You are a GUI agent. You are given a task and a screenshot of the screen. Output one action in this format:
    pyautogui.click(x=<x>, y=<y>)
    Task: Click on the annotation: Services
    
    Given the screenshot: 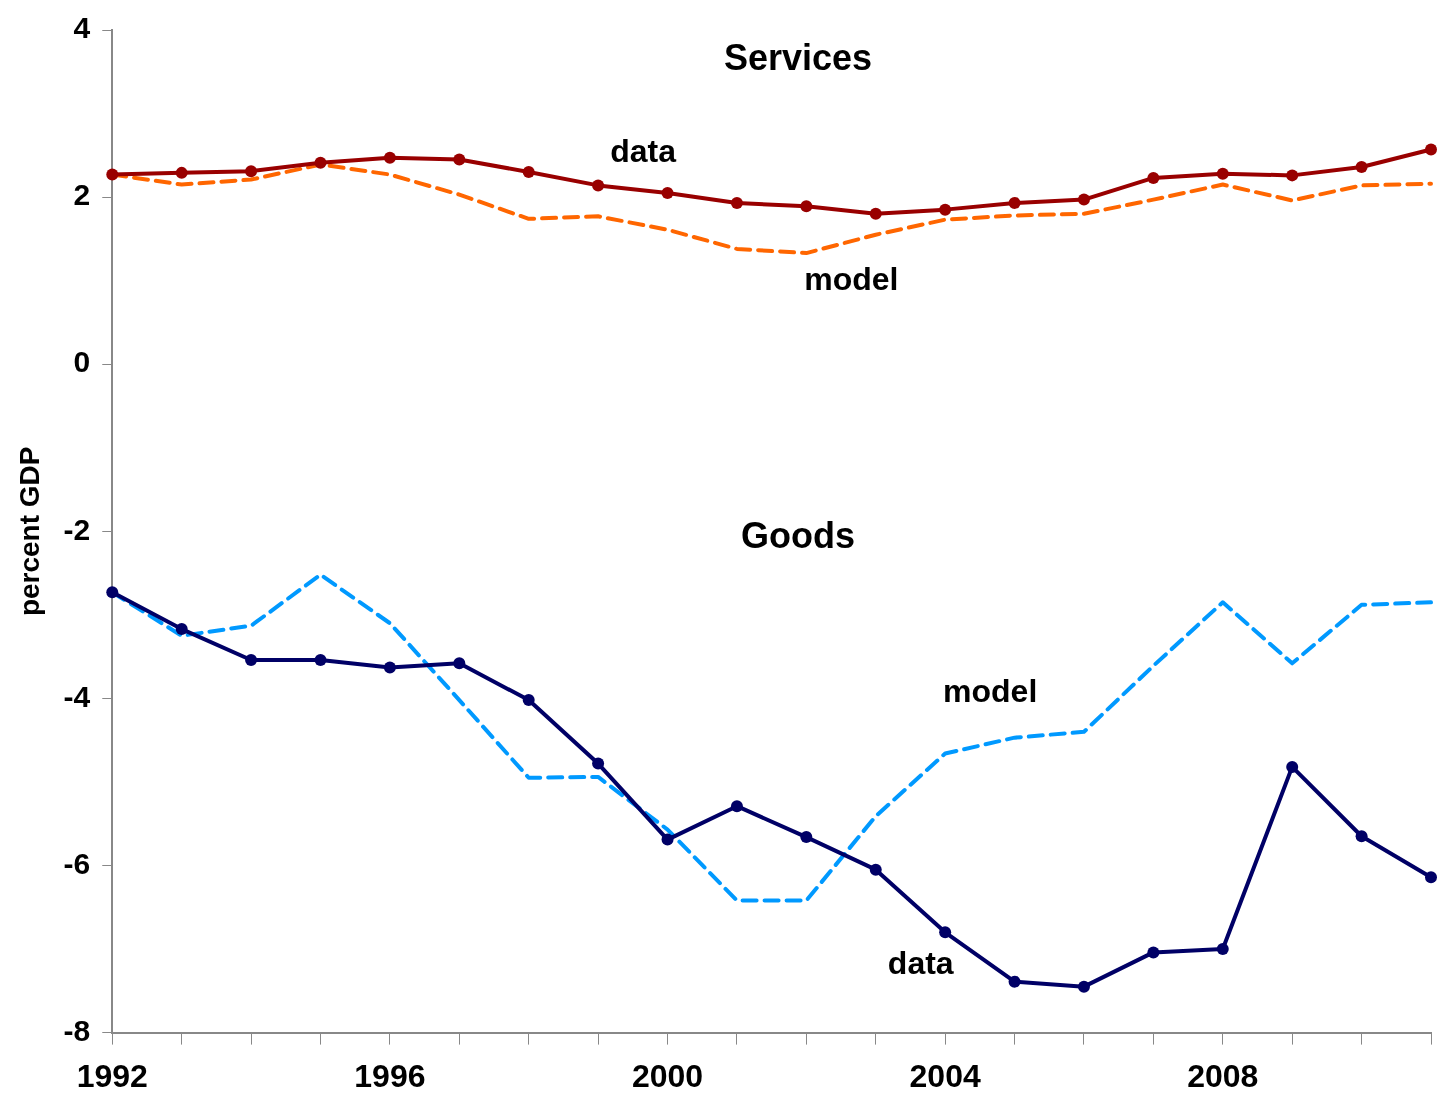 What is the action you would take?
    pyautogui.click(x=798, y=57)
    